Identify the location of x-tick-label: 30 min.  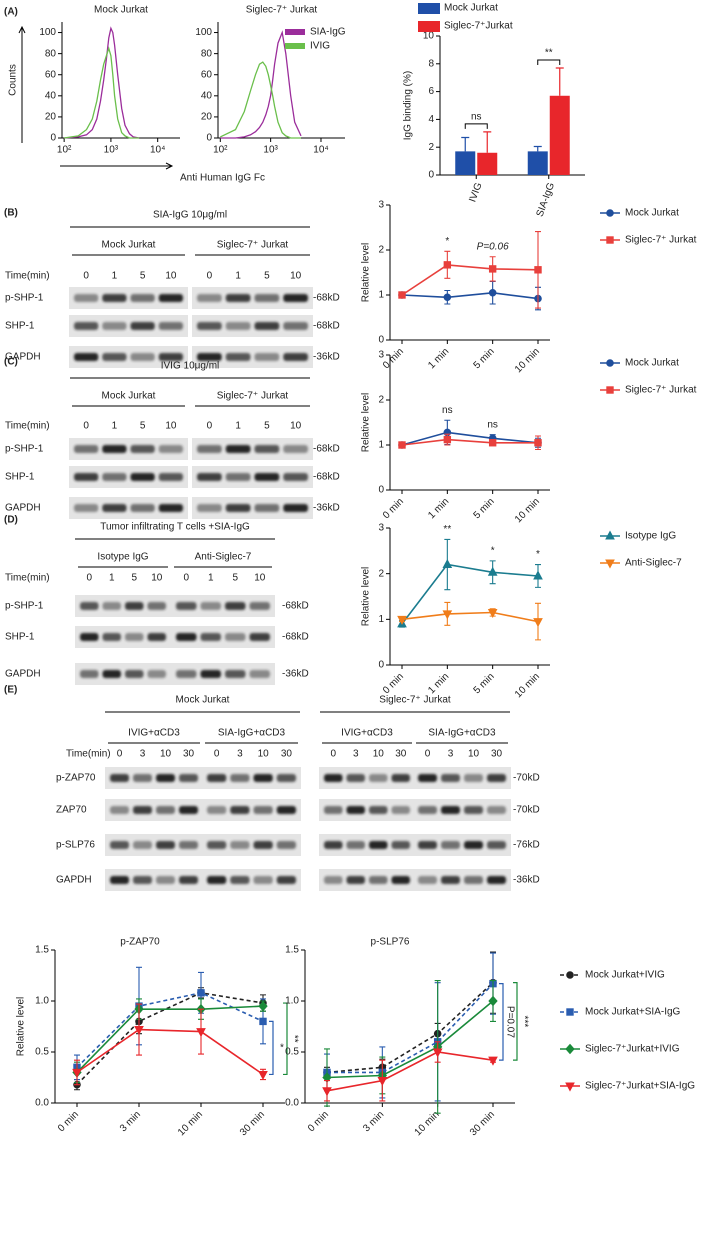
(252, 1123).